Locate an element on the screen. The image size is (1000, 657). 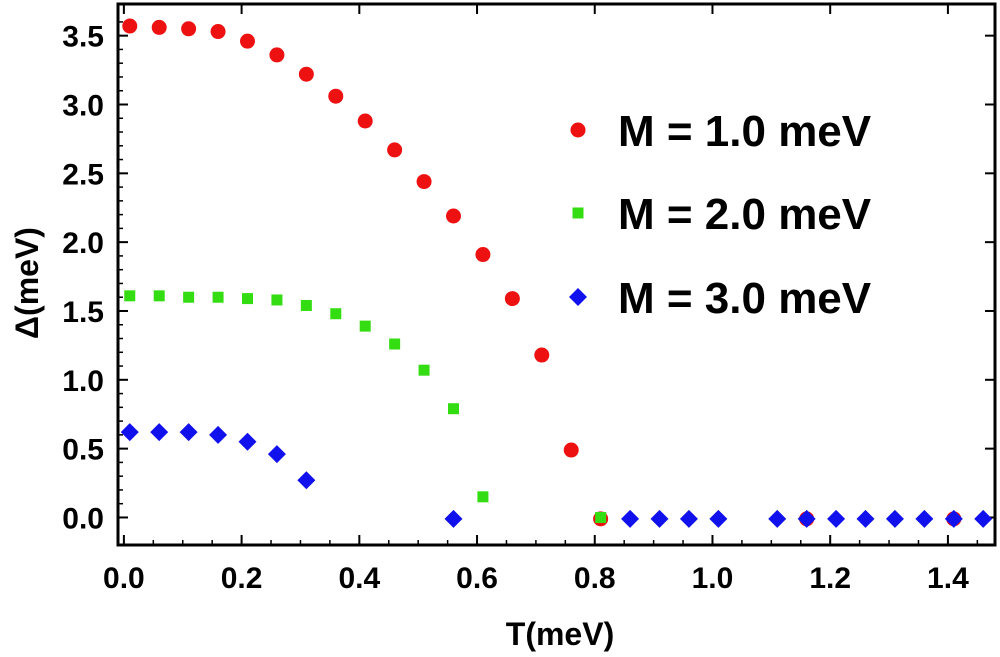
series-diamond is located at coordinates (556, 475).